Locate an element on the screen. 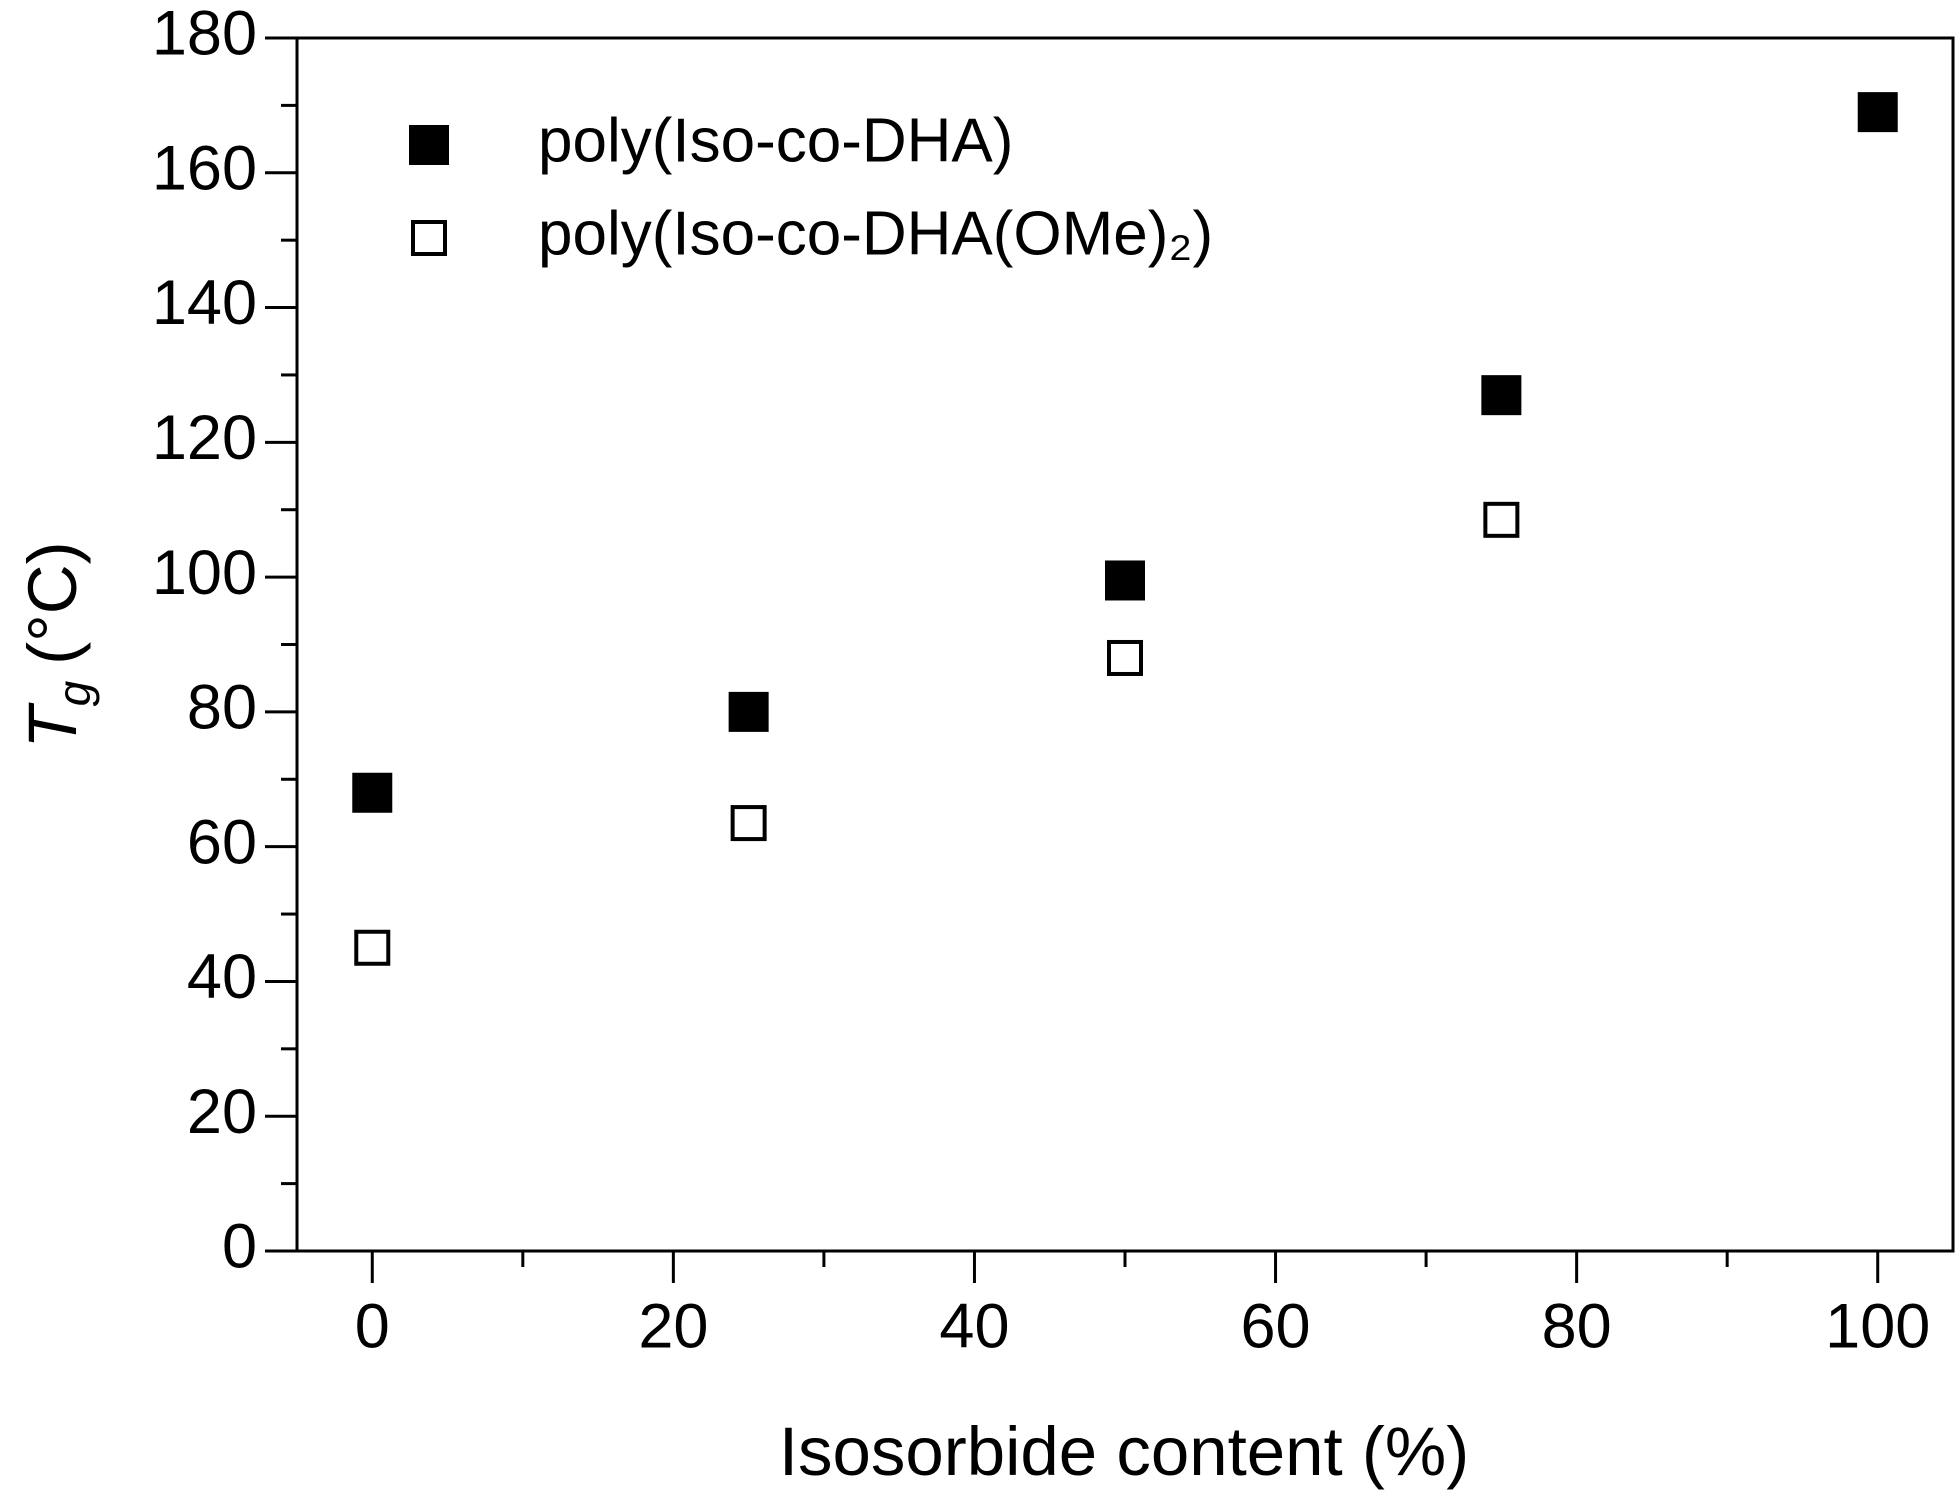 The width and height of the screenshot is (1958, 1502). x-tick-label: 20 is located at coordinates (673, 1327).